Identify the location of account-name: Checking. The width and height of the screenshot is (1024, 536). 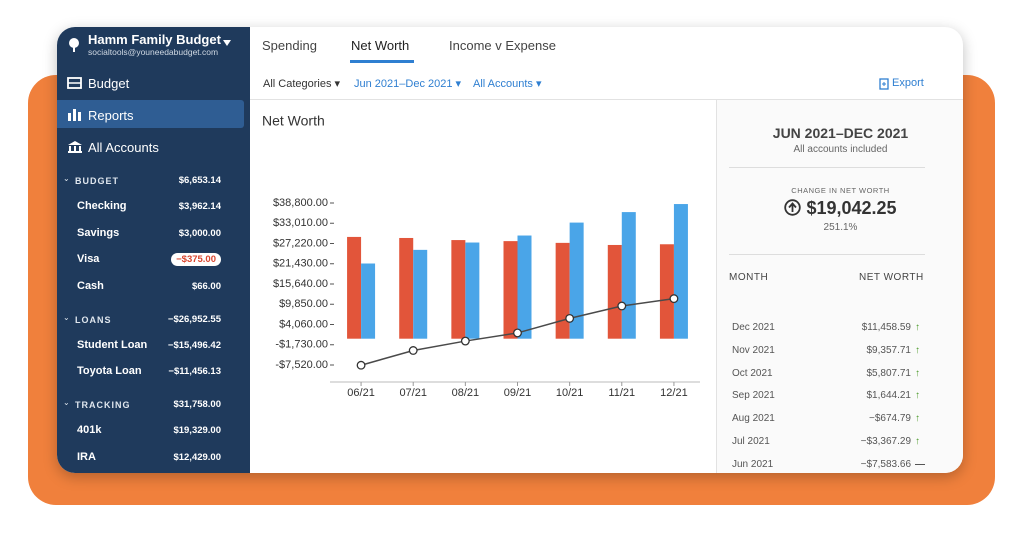
(102, 206).